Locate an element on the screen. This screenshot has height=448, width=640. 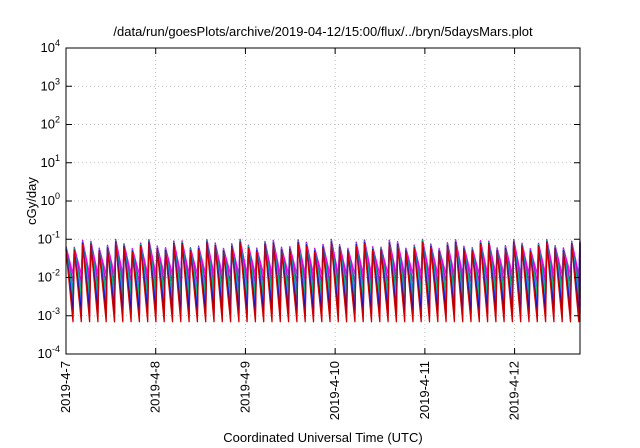
series-line is located at coordinates (323, 282).